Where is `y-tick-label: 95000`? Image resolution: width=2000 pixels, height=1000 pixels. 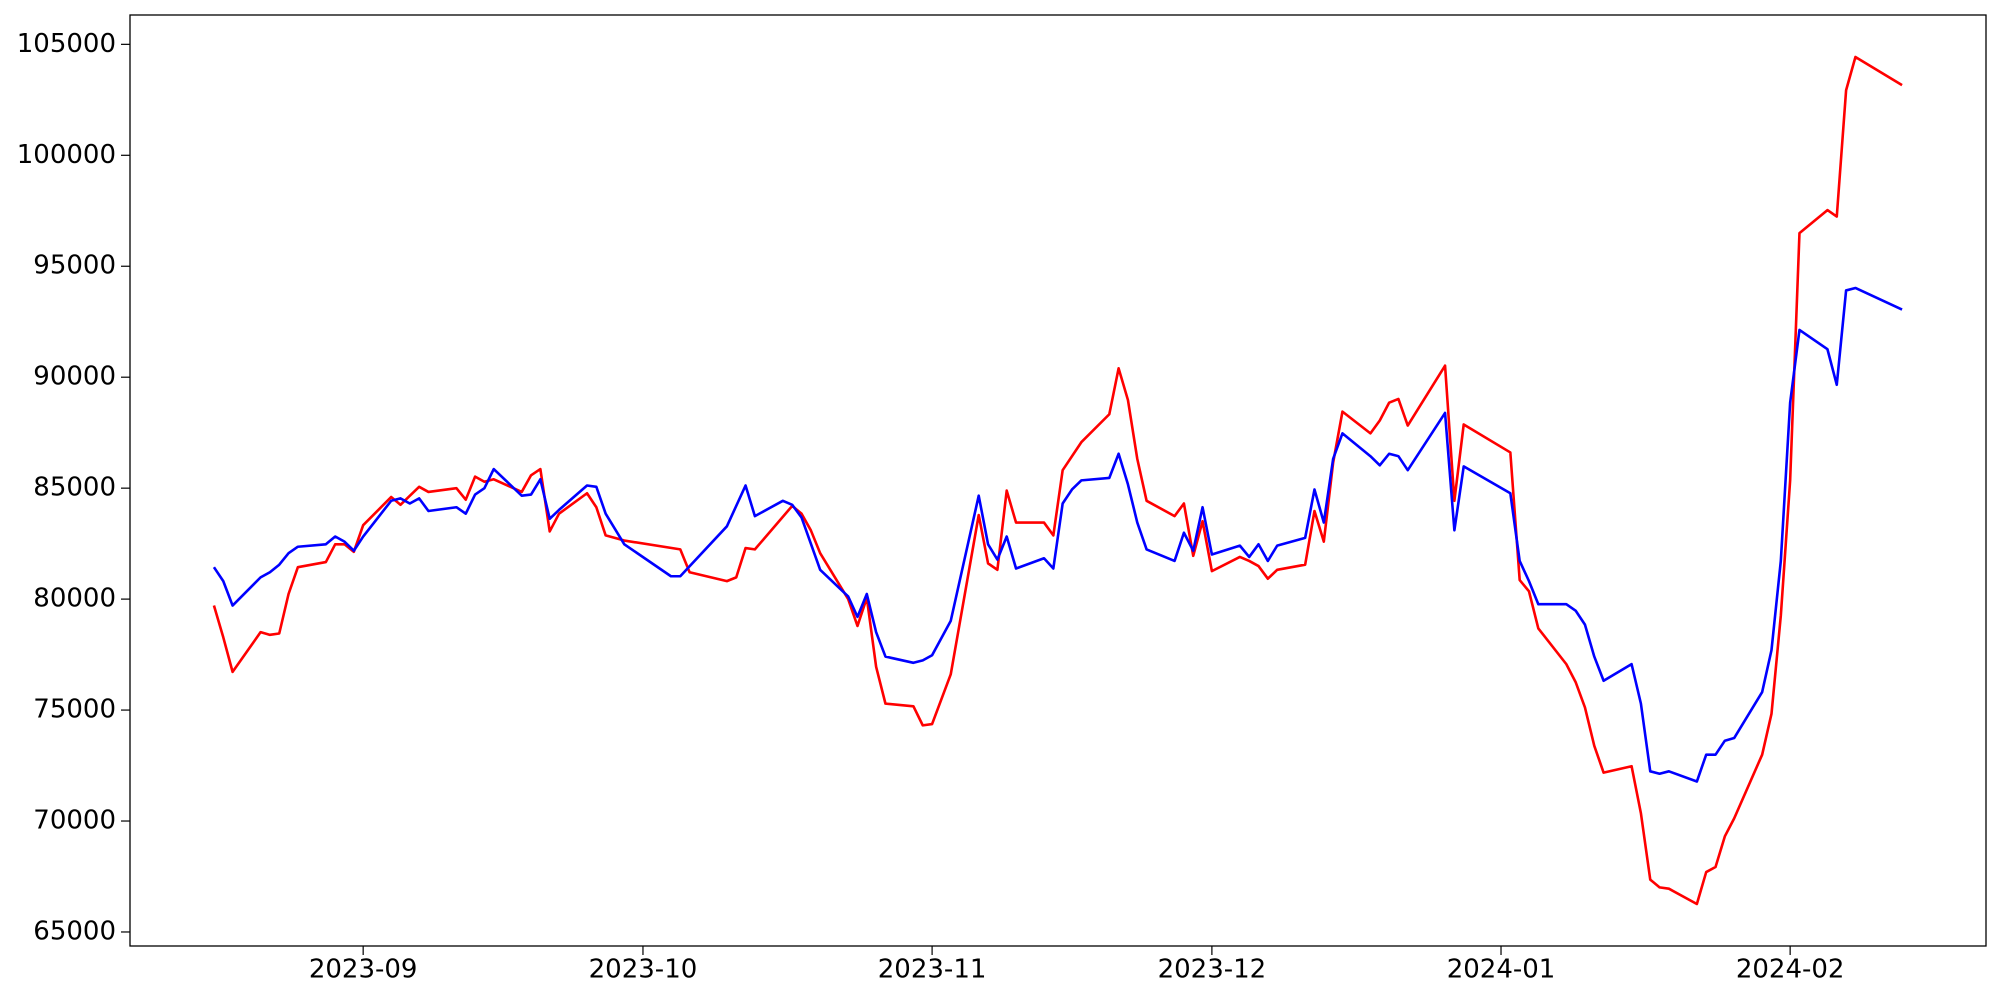 y-tick-label: 95000 is located at coordinates (74, 266).